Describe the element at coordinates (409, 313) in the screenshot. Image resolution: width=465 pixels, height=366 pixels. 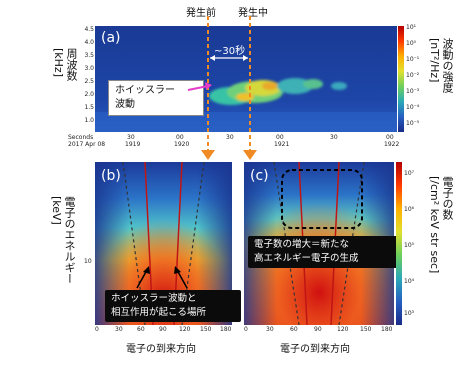
I see `colorbar-tick: 10³` at that location.